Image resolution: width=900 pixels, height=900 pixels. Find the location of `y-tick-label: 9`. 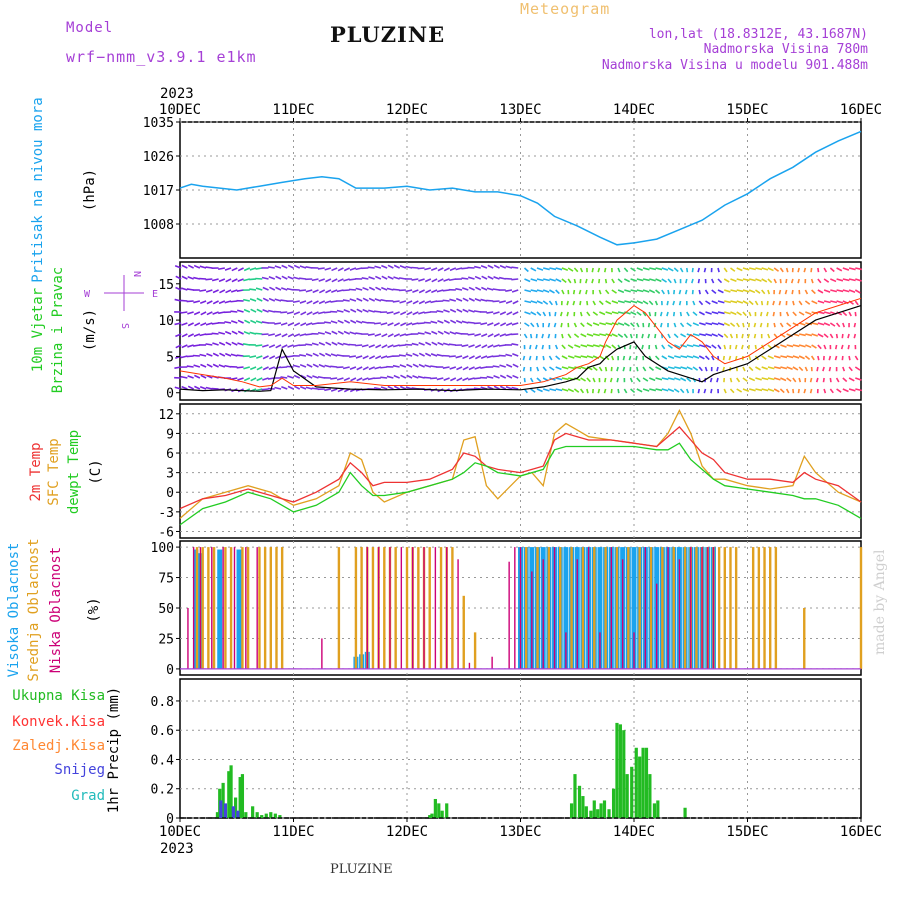

y-tick-label: 9 is located at coordinates (170, 434).